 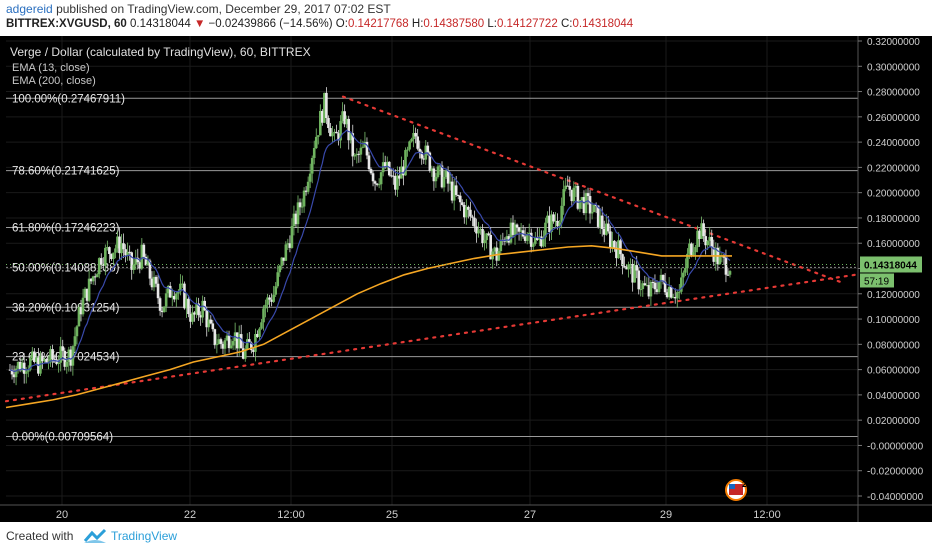 What do you see at coordinates (893, 118) in the screenshot?
I see `y-tick-label: 0.26000000` at bounding box center [893, 118].